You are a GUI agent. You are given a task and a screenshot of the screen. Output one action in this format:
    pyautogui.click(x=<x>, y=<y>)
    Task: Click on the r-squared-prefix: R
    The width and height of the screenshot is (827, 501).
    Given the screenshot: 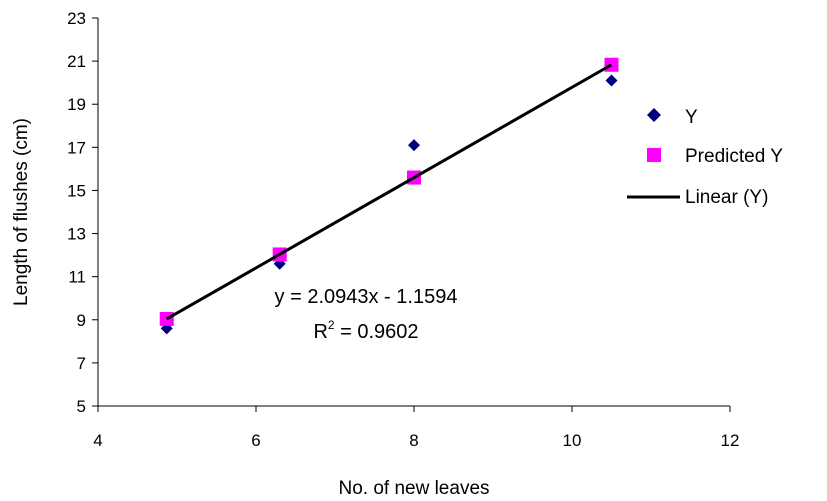 What is the action you would take?
    pyautogui.click(x=320, y=332)
    